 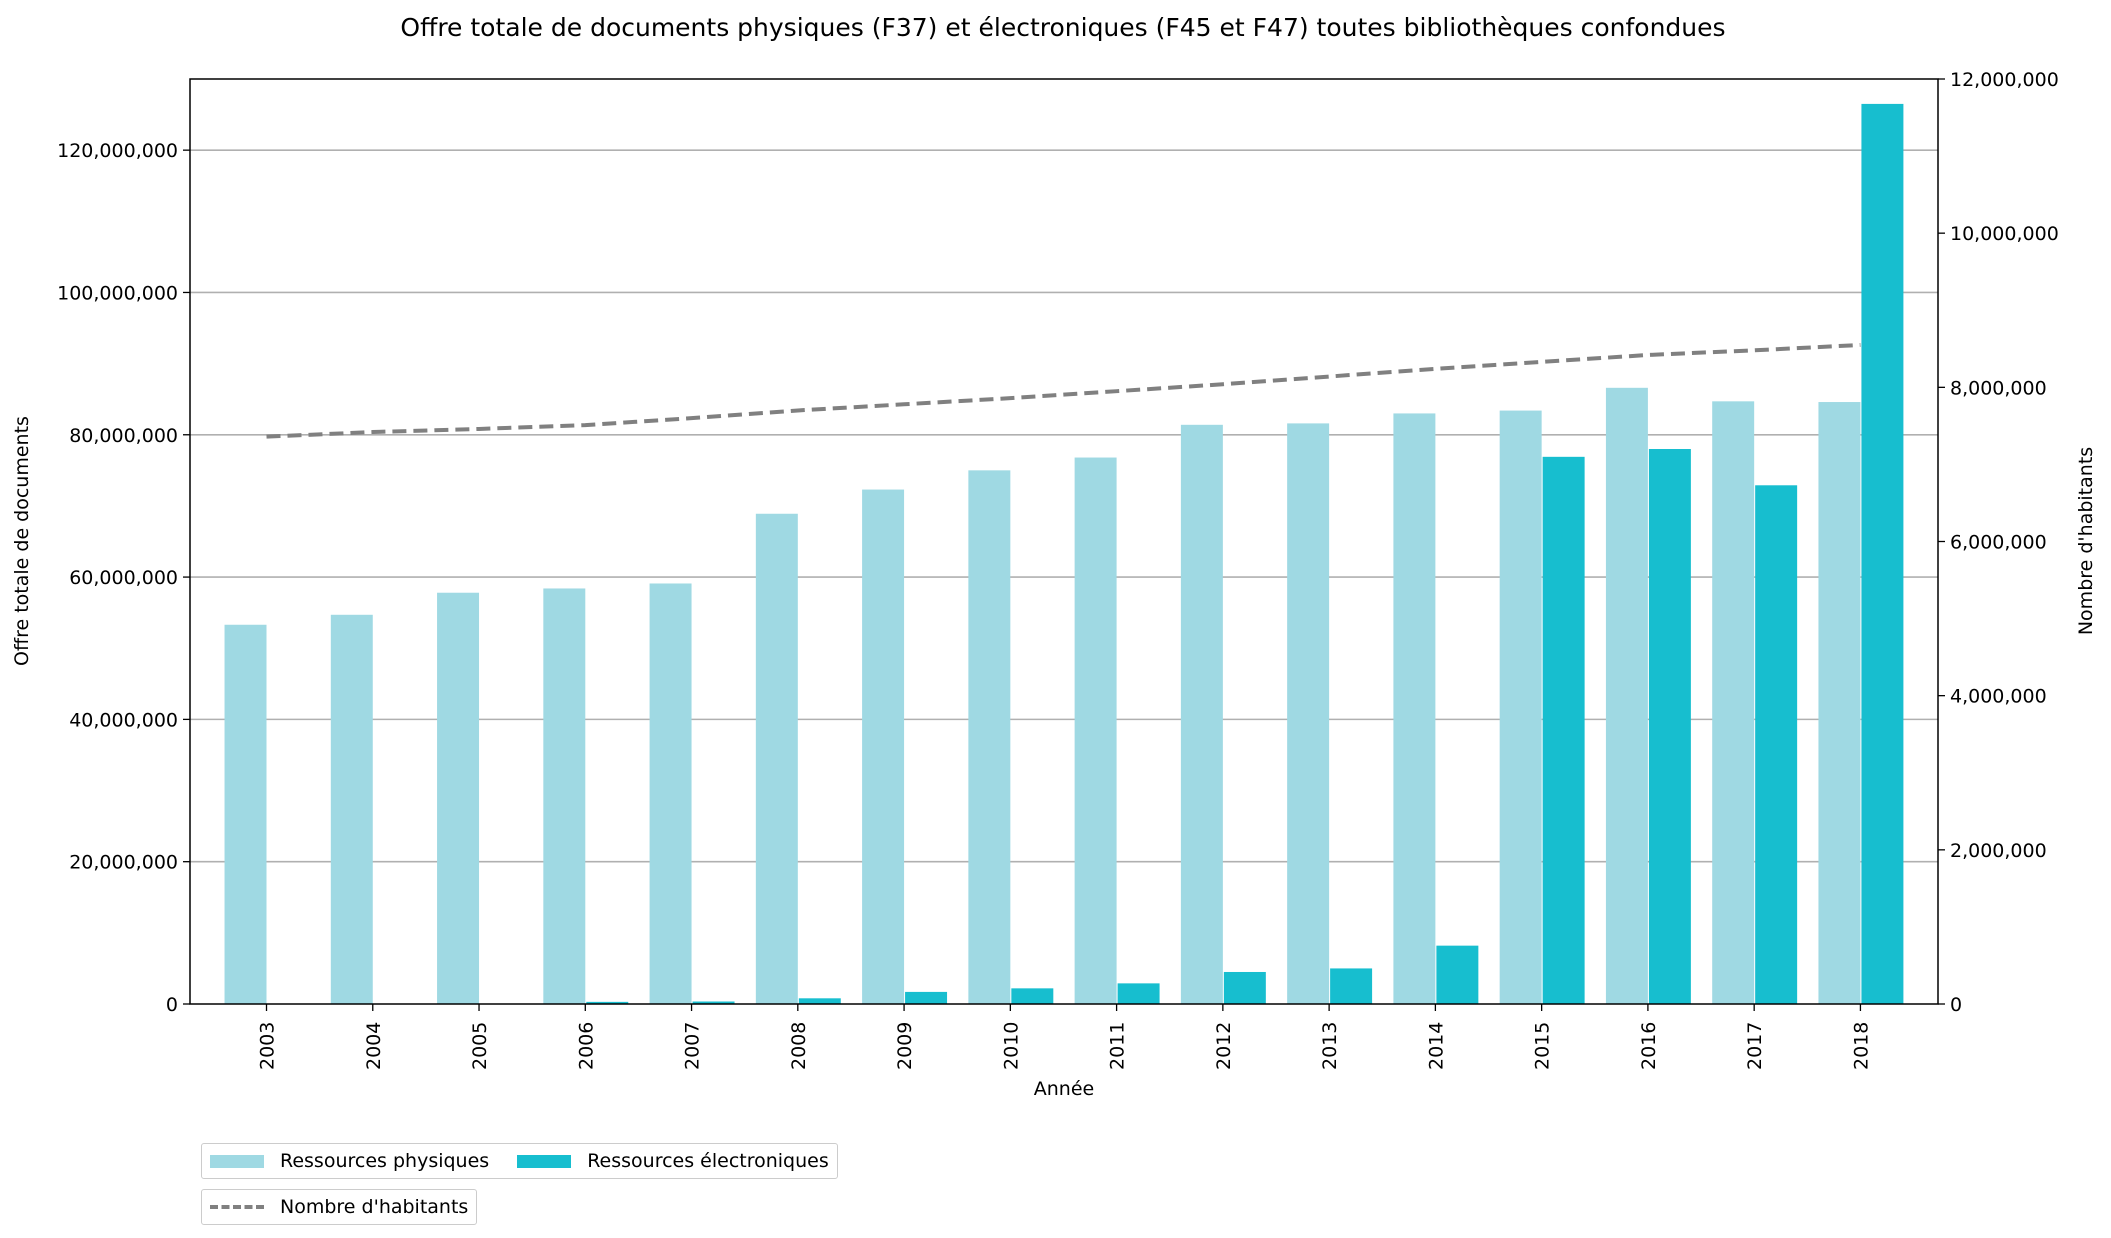 I want to click on bar-physiques-2003, so click(x=245, y=814).